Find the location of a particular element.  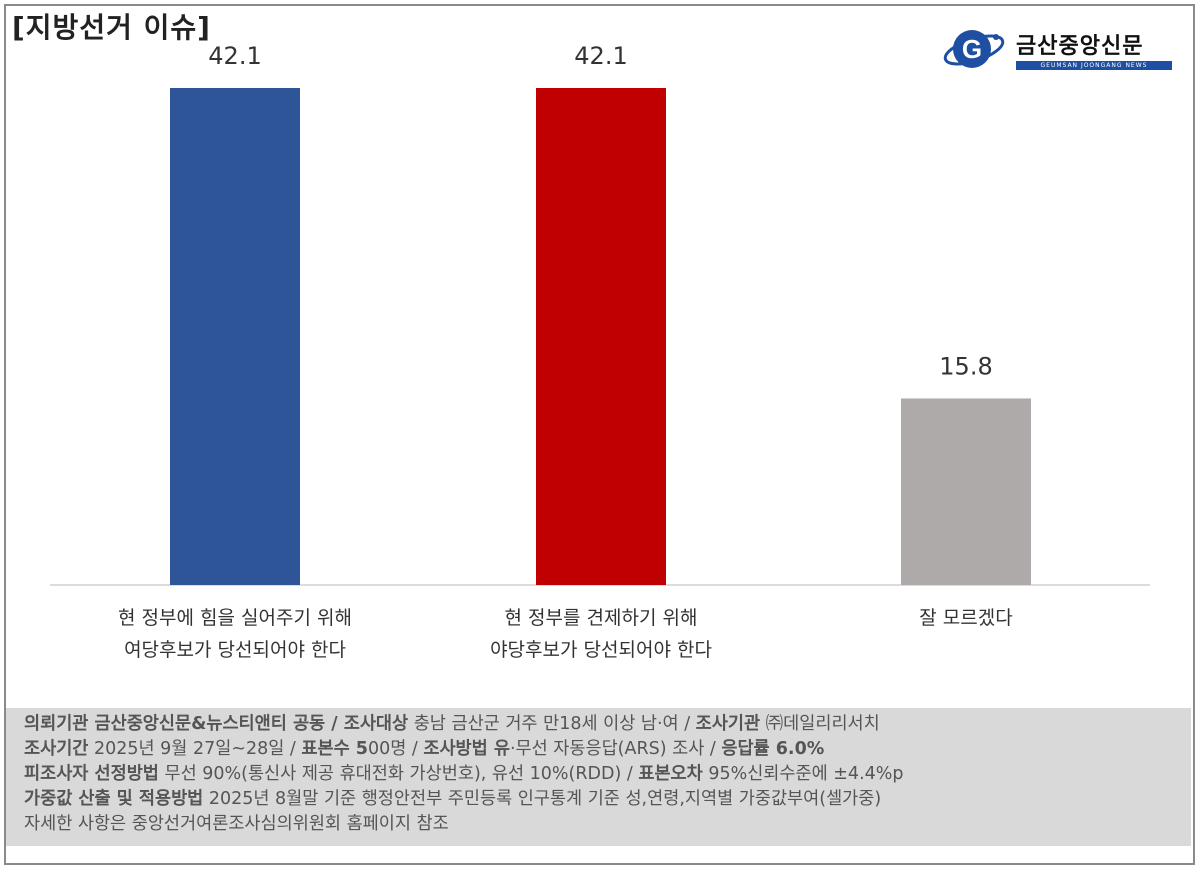

footer-value: 충남 금산군 거주 만18세 이상 남·여 / is located at coordinates (552, 724).